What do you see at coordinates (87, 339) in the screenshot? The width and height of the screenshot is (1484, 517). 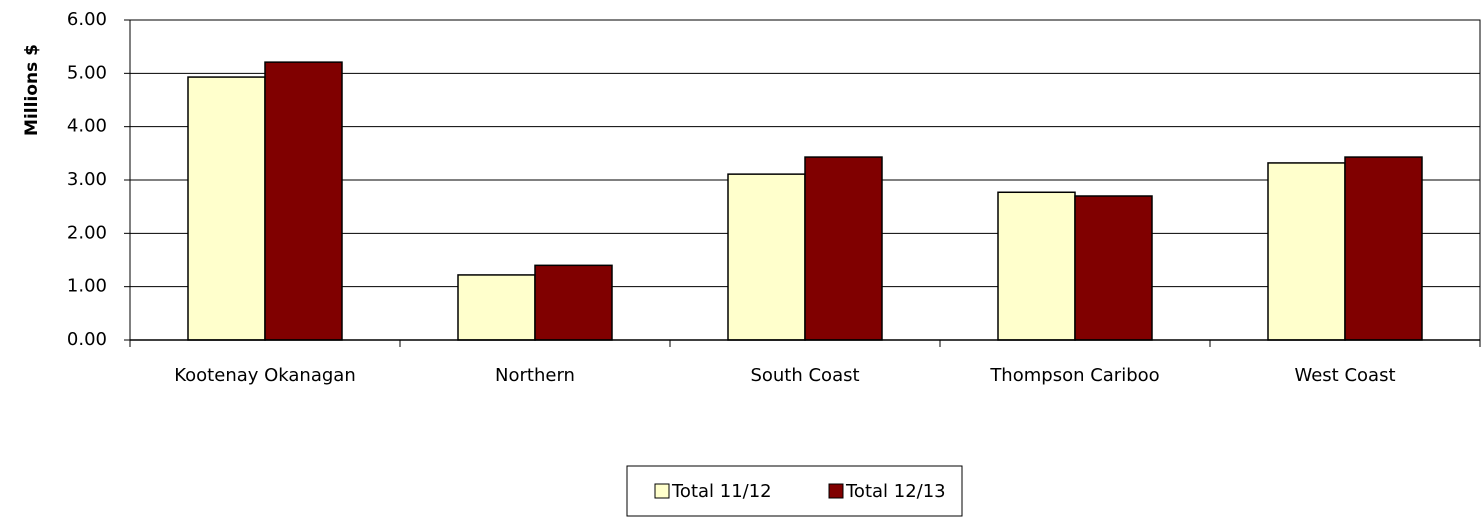 I see `y-tick-label: 0.00` at bounding box center [87, 339].